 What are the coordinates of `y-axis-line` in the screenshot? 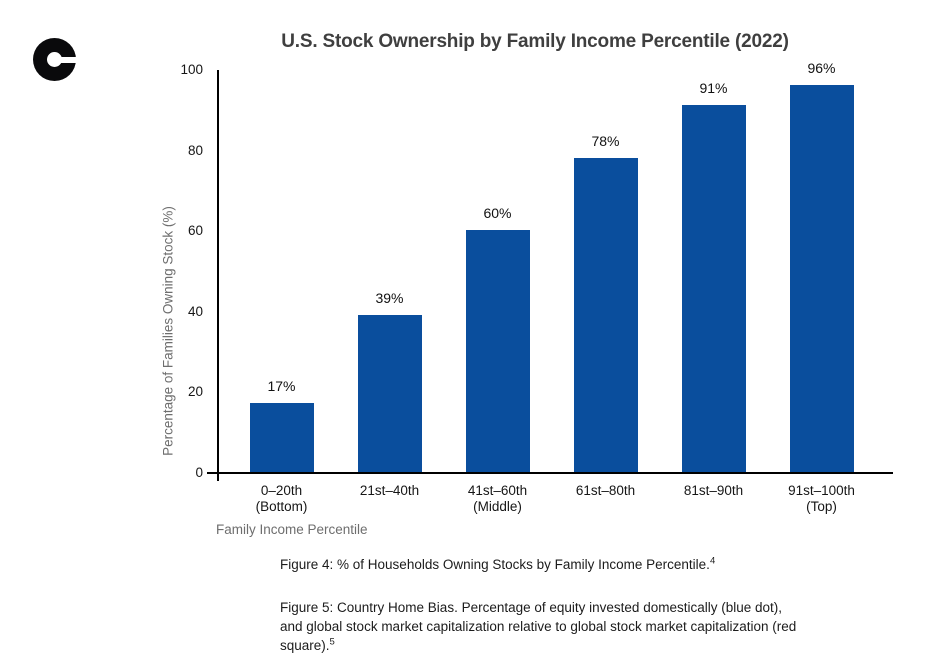 It's located at (218, 275).